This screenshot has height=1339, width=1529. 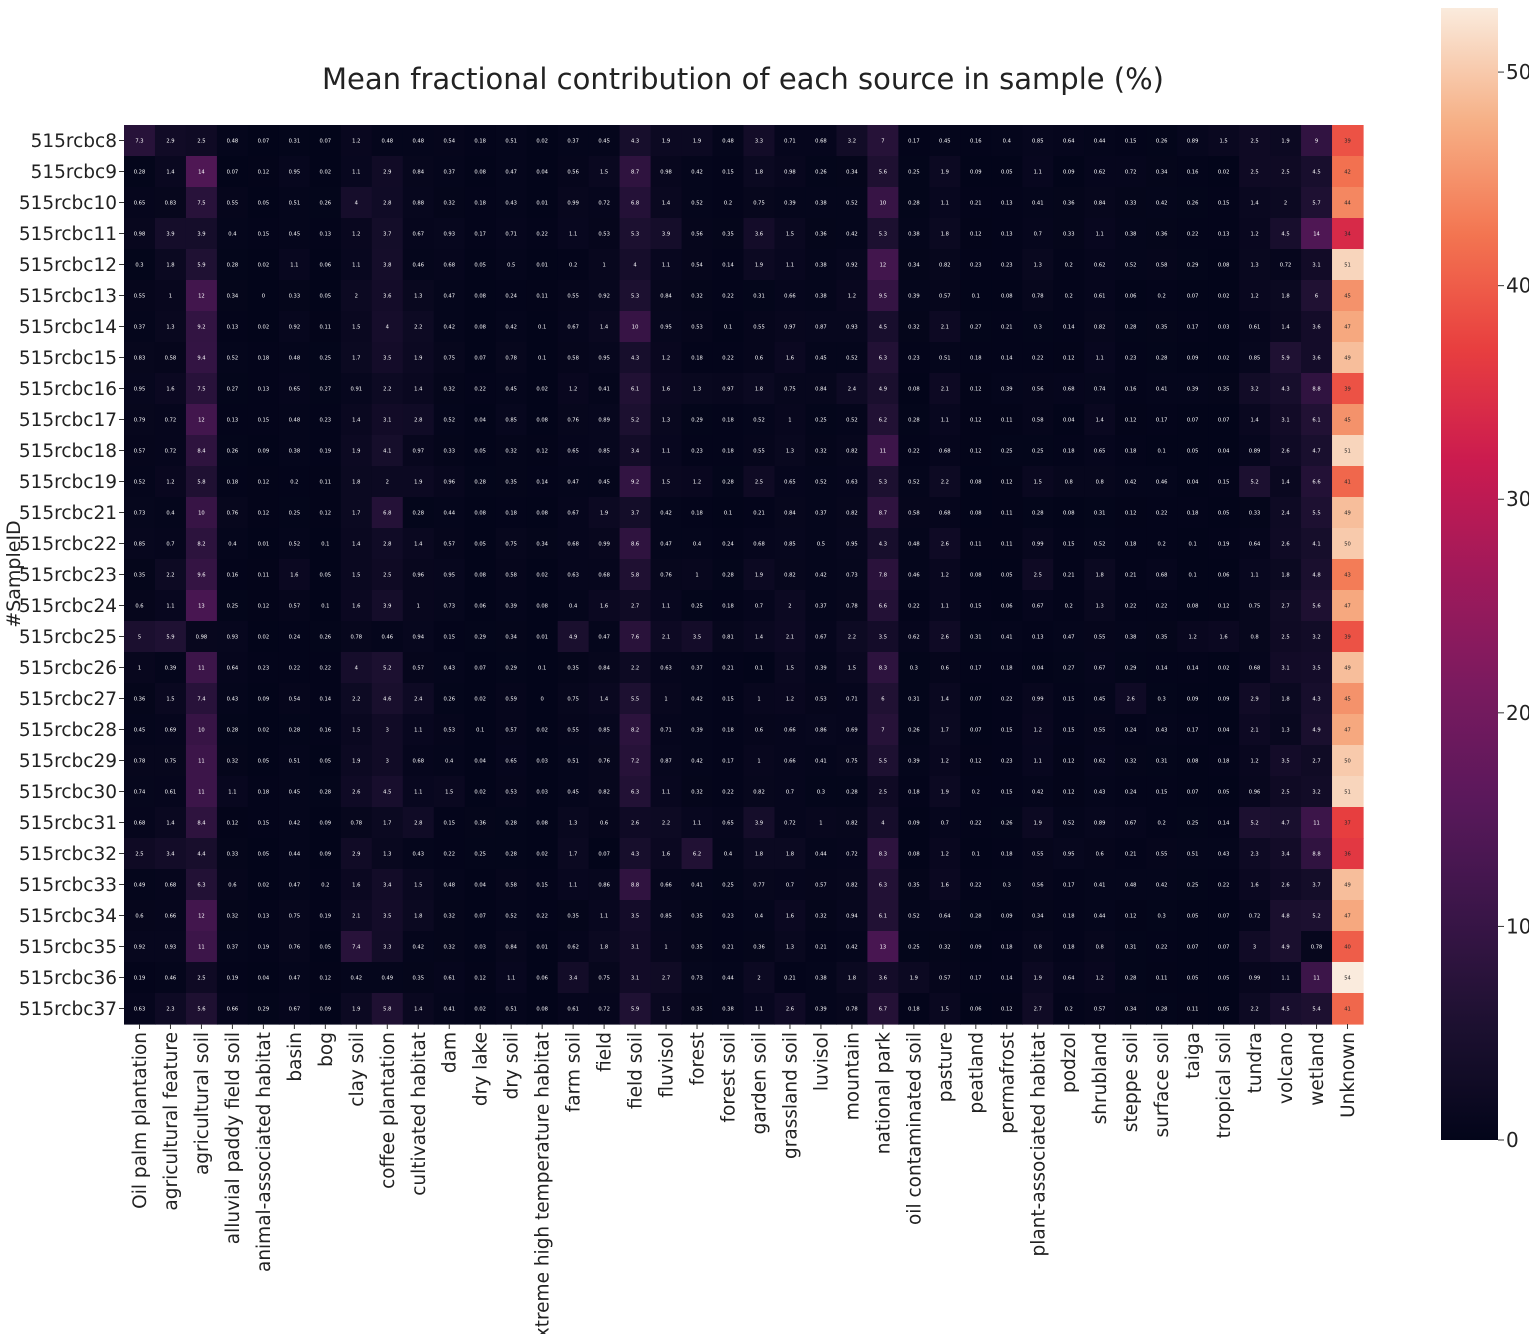 What do you see at coordinates (1131, 420) in the screenshot?
I see `cell-value-label: 0.12` at bounding box center [1131, 420].